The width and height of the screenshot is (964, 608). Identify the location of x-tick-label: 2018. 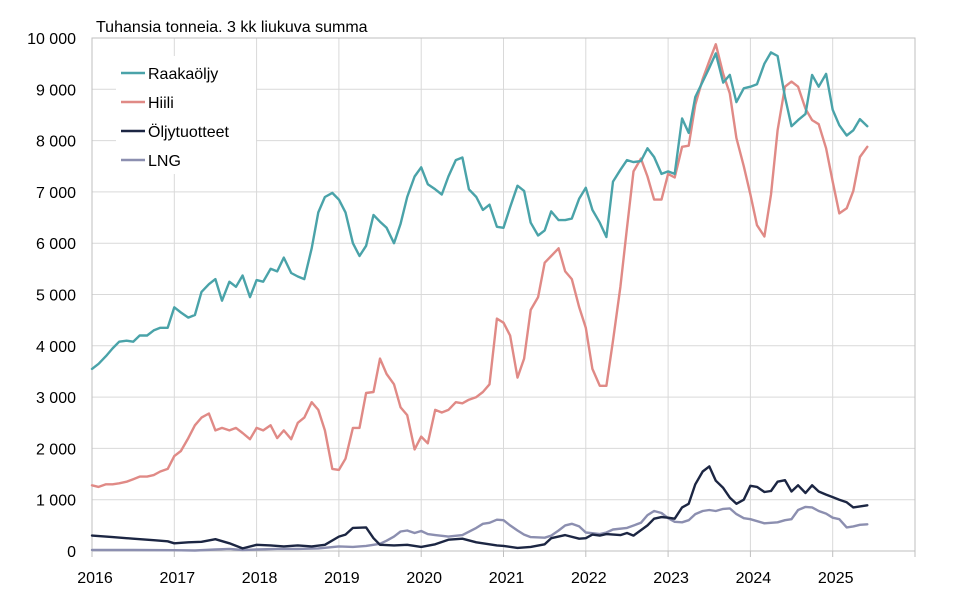
(260, 578).